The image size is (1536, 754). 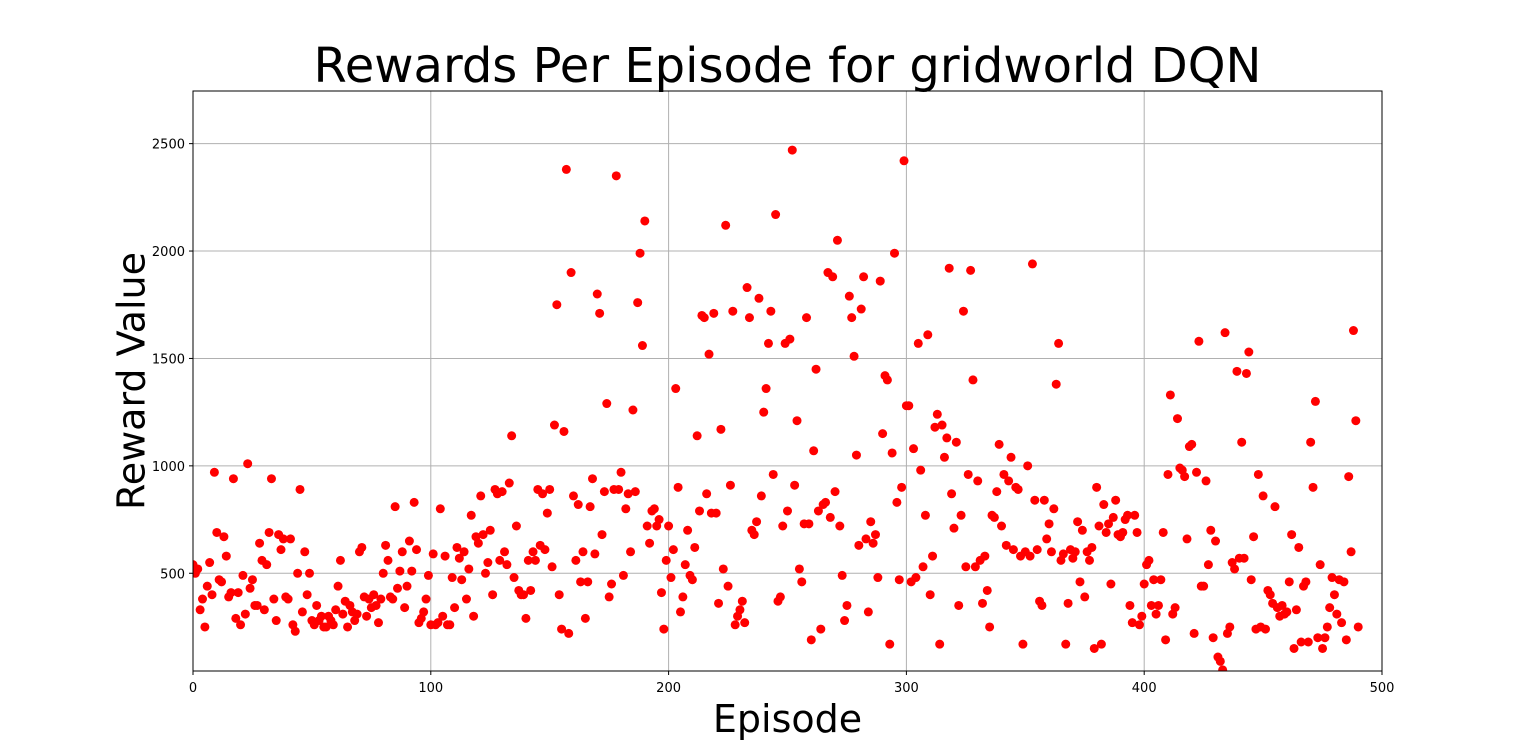 What do you see at coordinates (1144, 688) in the screenshot?
I see `x-tick-label: 400` at bounding box center [1144, 688].